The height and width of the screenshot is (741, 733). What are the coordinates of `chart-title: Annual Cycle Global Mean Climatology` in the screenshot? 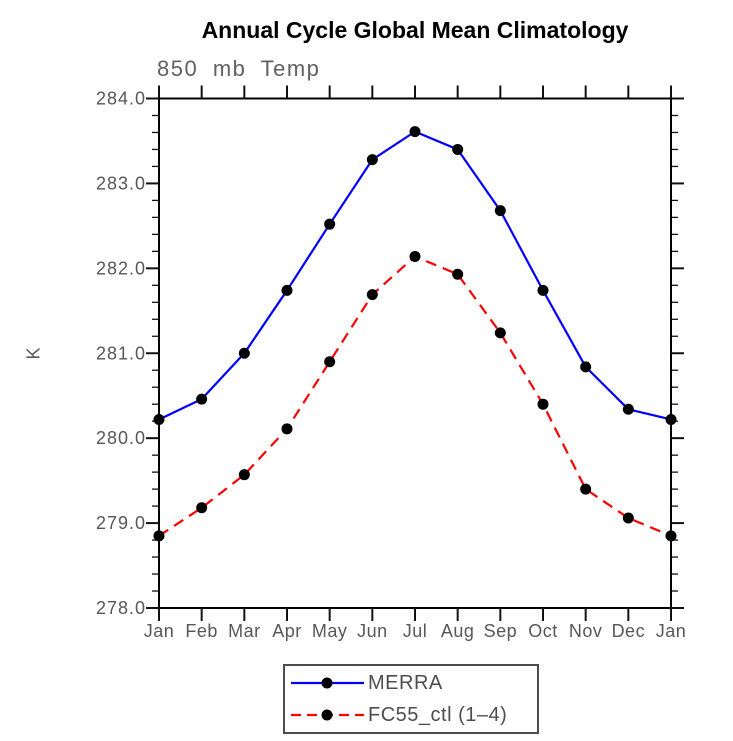 It's located at (415, 30).